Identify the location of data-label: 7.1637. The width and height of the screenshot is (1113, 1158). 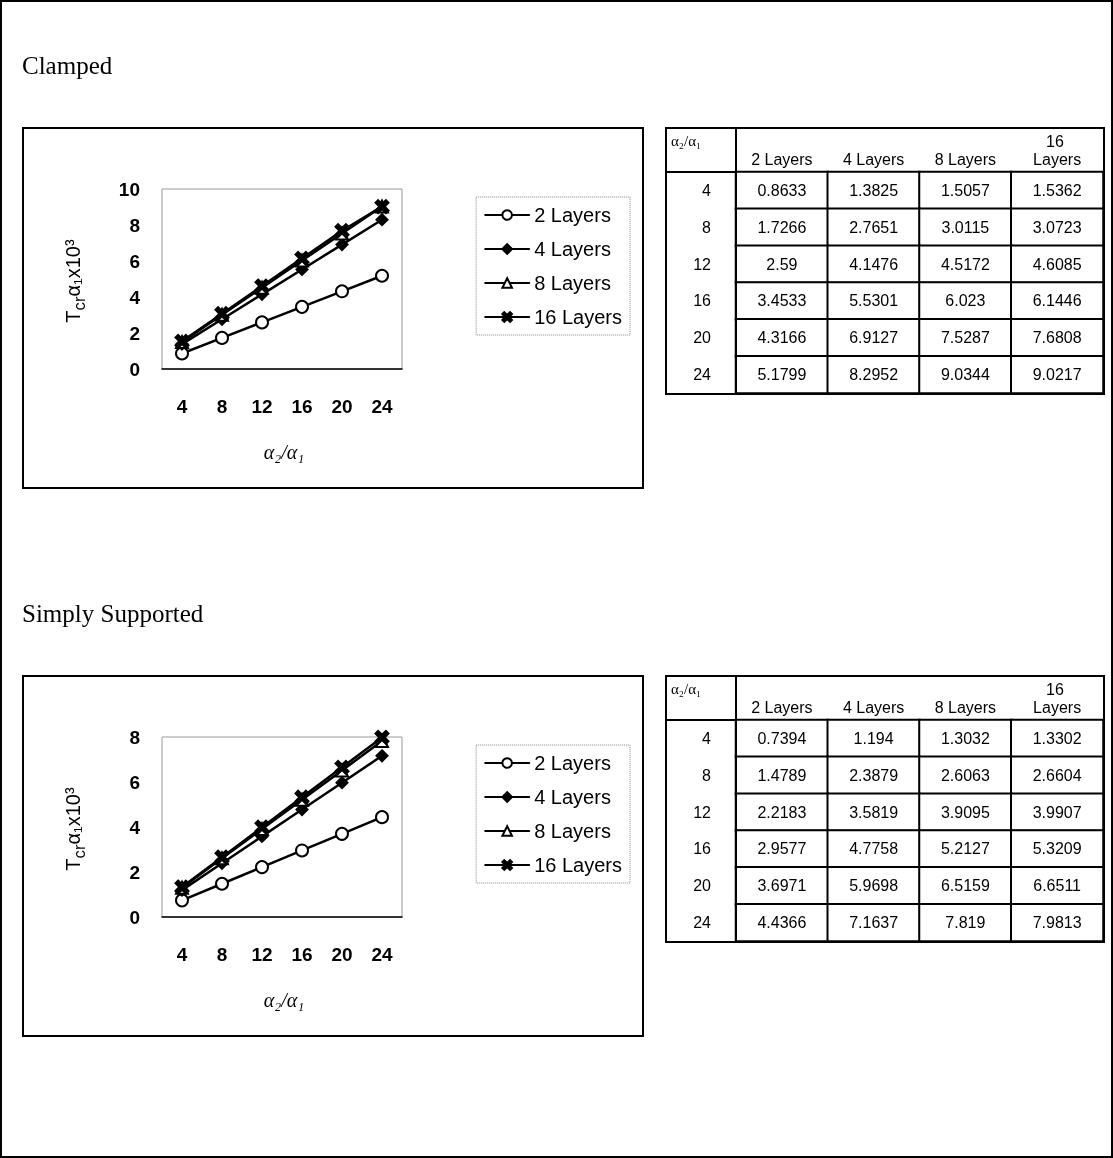
(874, 923).